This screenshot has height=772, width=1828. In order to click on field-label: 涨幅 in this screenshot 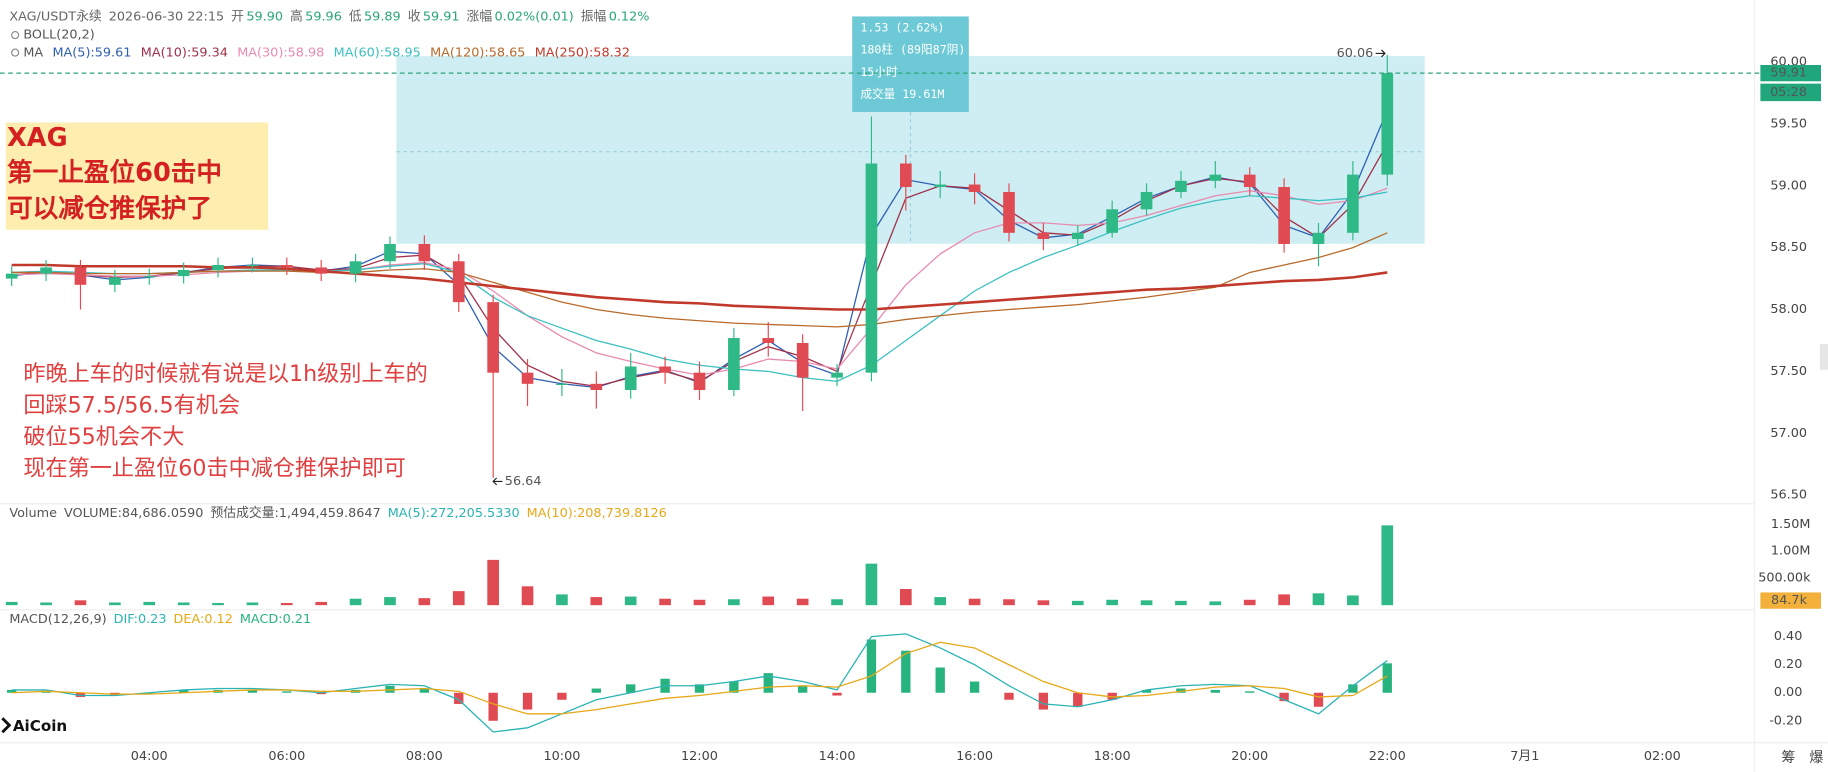, I will do `click(480, 16)`.